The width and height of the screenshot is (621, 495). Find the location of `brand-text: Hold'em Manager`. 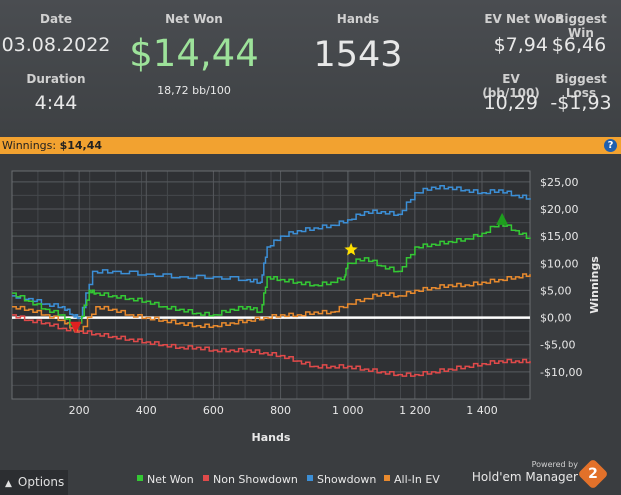

brand-text: Hold'em Manager is located at coordinates (524, 477).